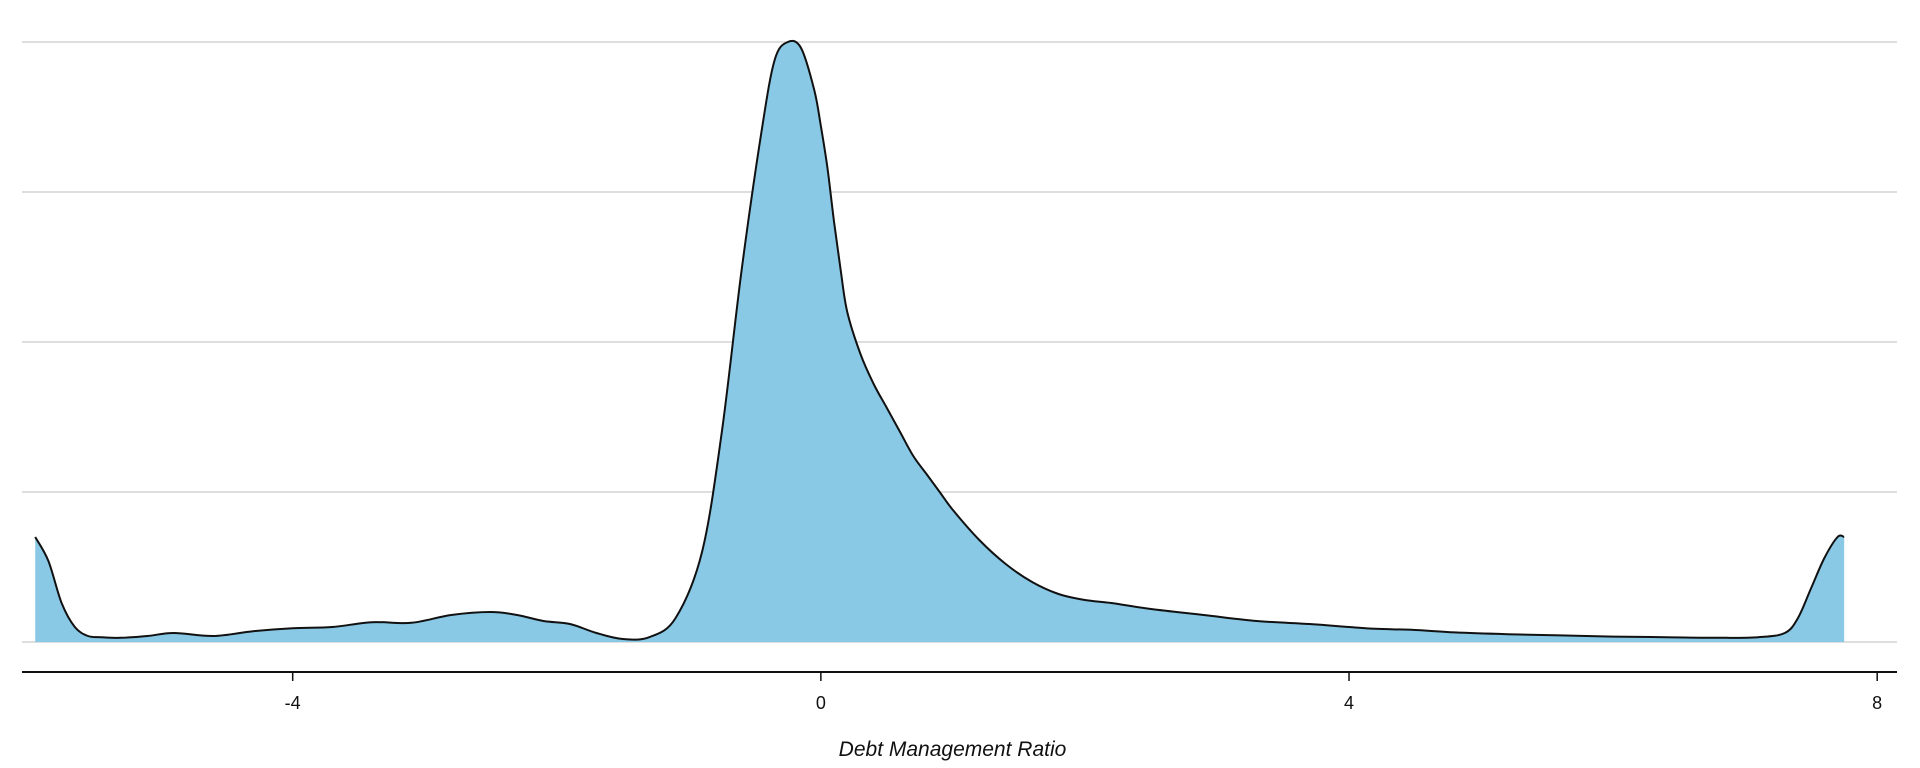  I want to click on x-tick-label: -4, so click(293, 703).